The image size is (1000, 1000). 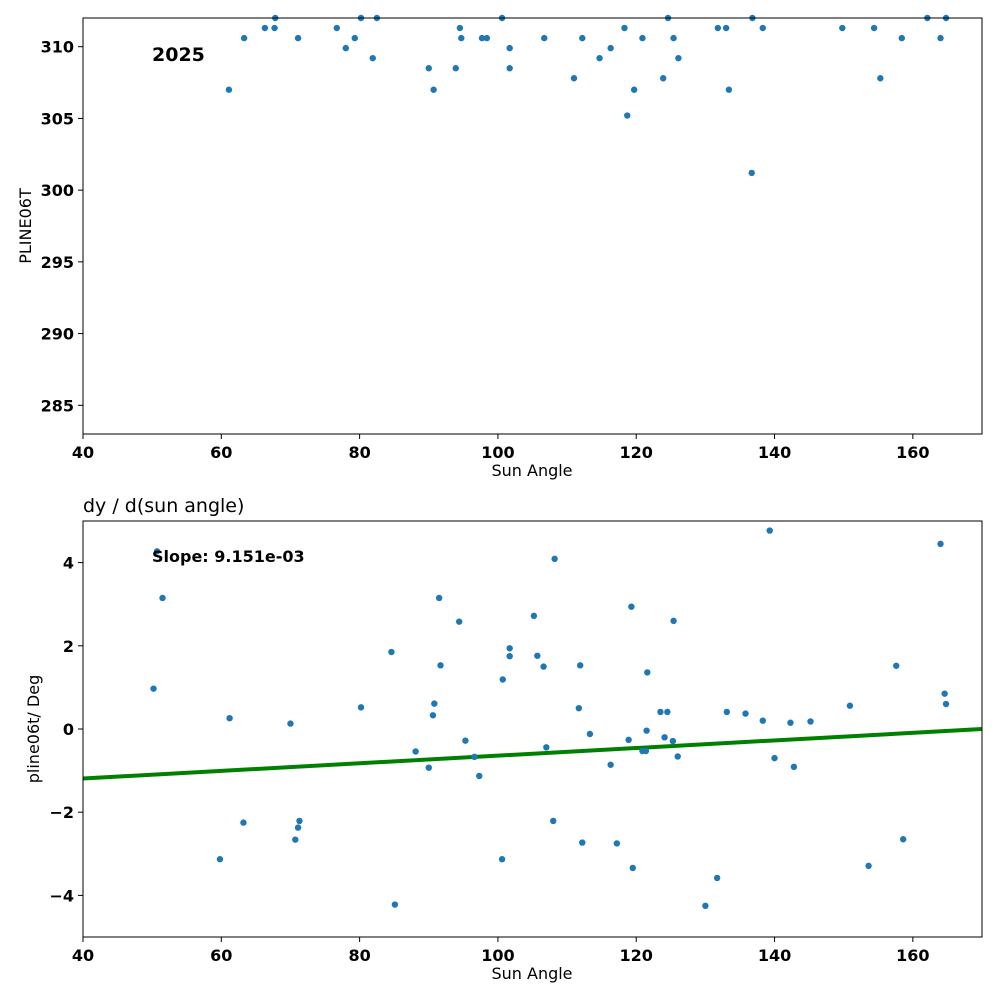 What do you see at coordinates (532, 754) in the screenshot?
I see `fit-line` at bounding box center [532, 754].